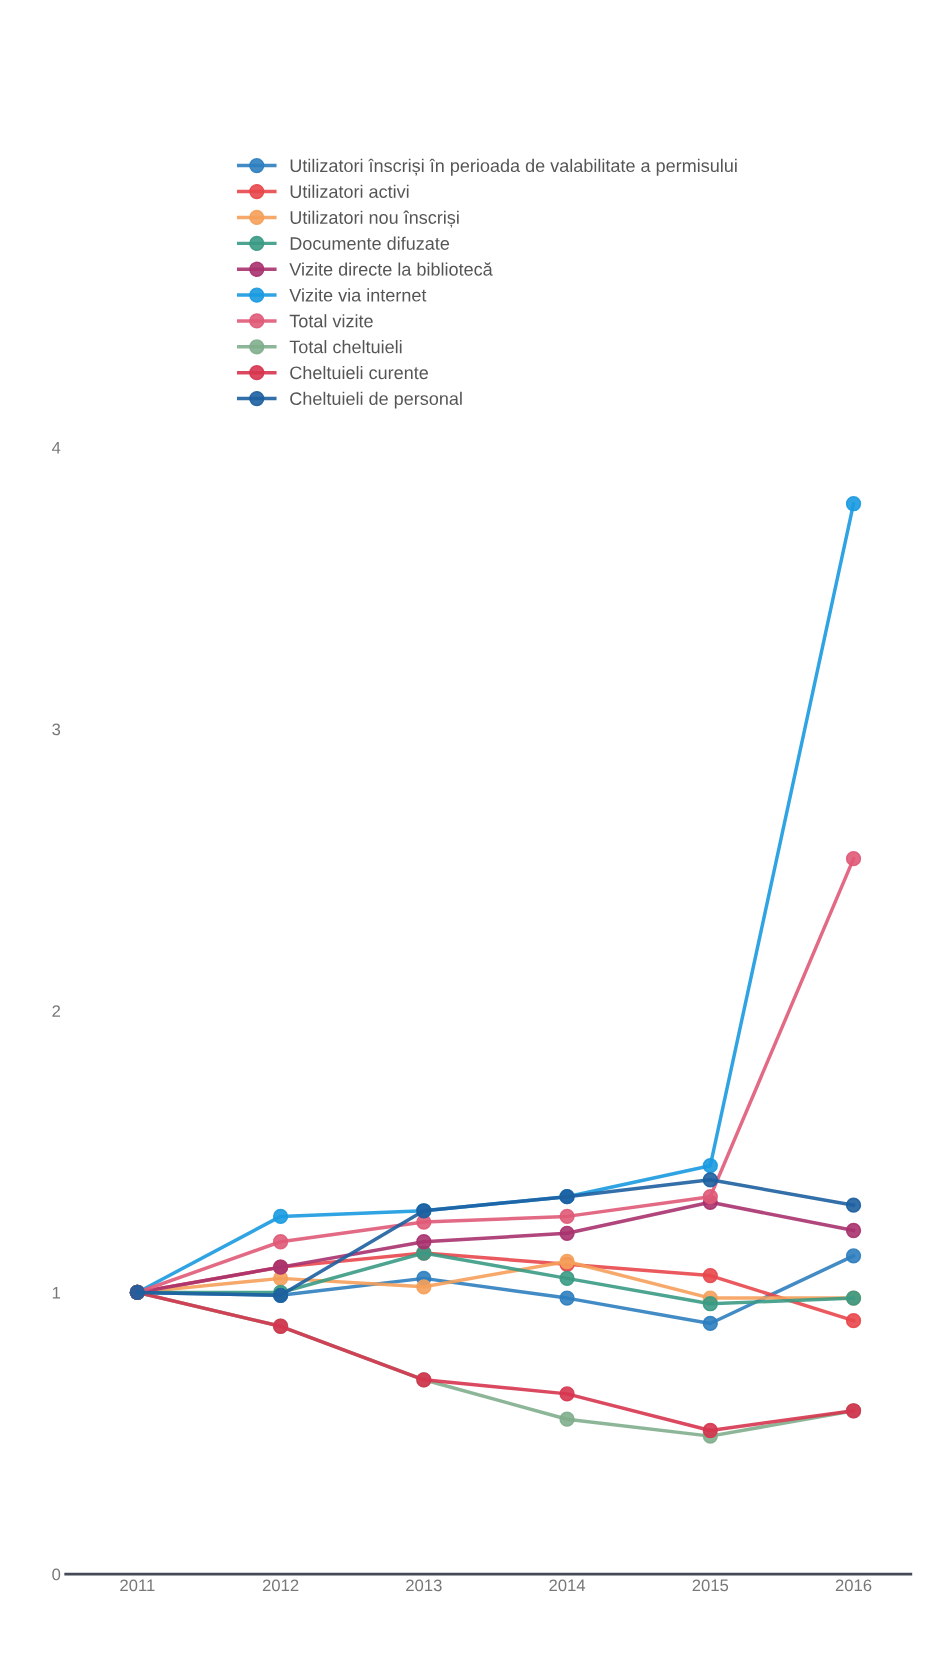 The width and height of the screenshot is (939, 1657). Describe the element at coordinates (280, 1585) in the screenshot. I see `x-tick-label: 2012` at that location.